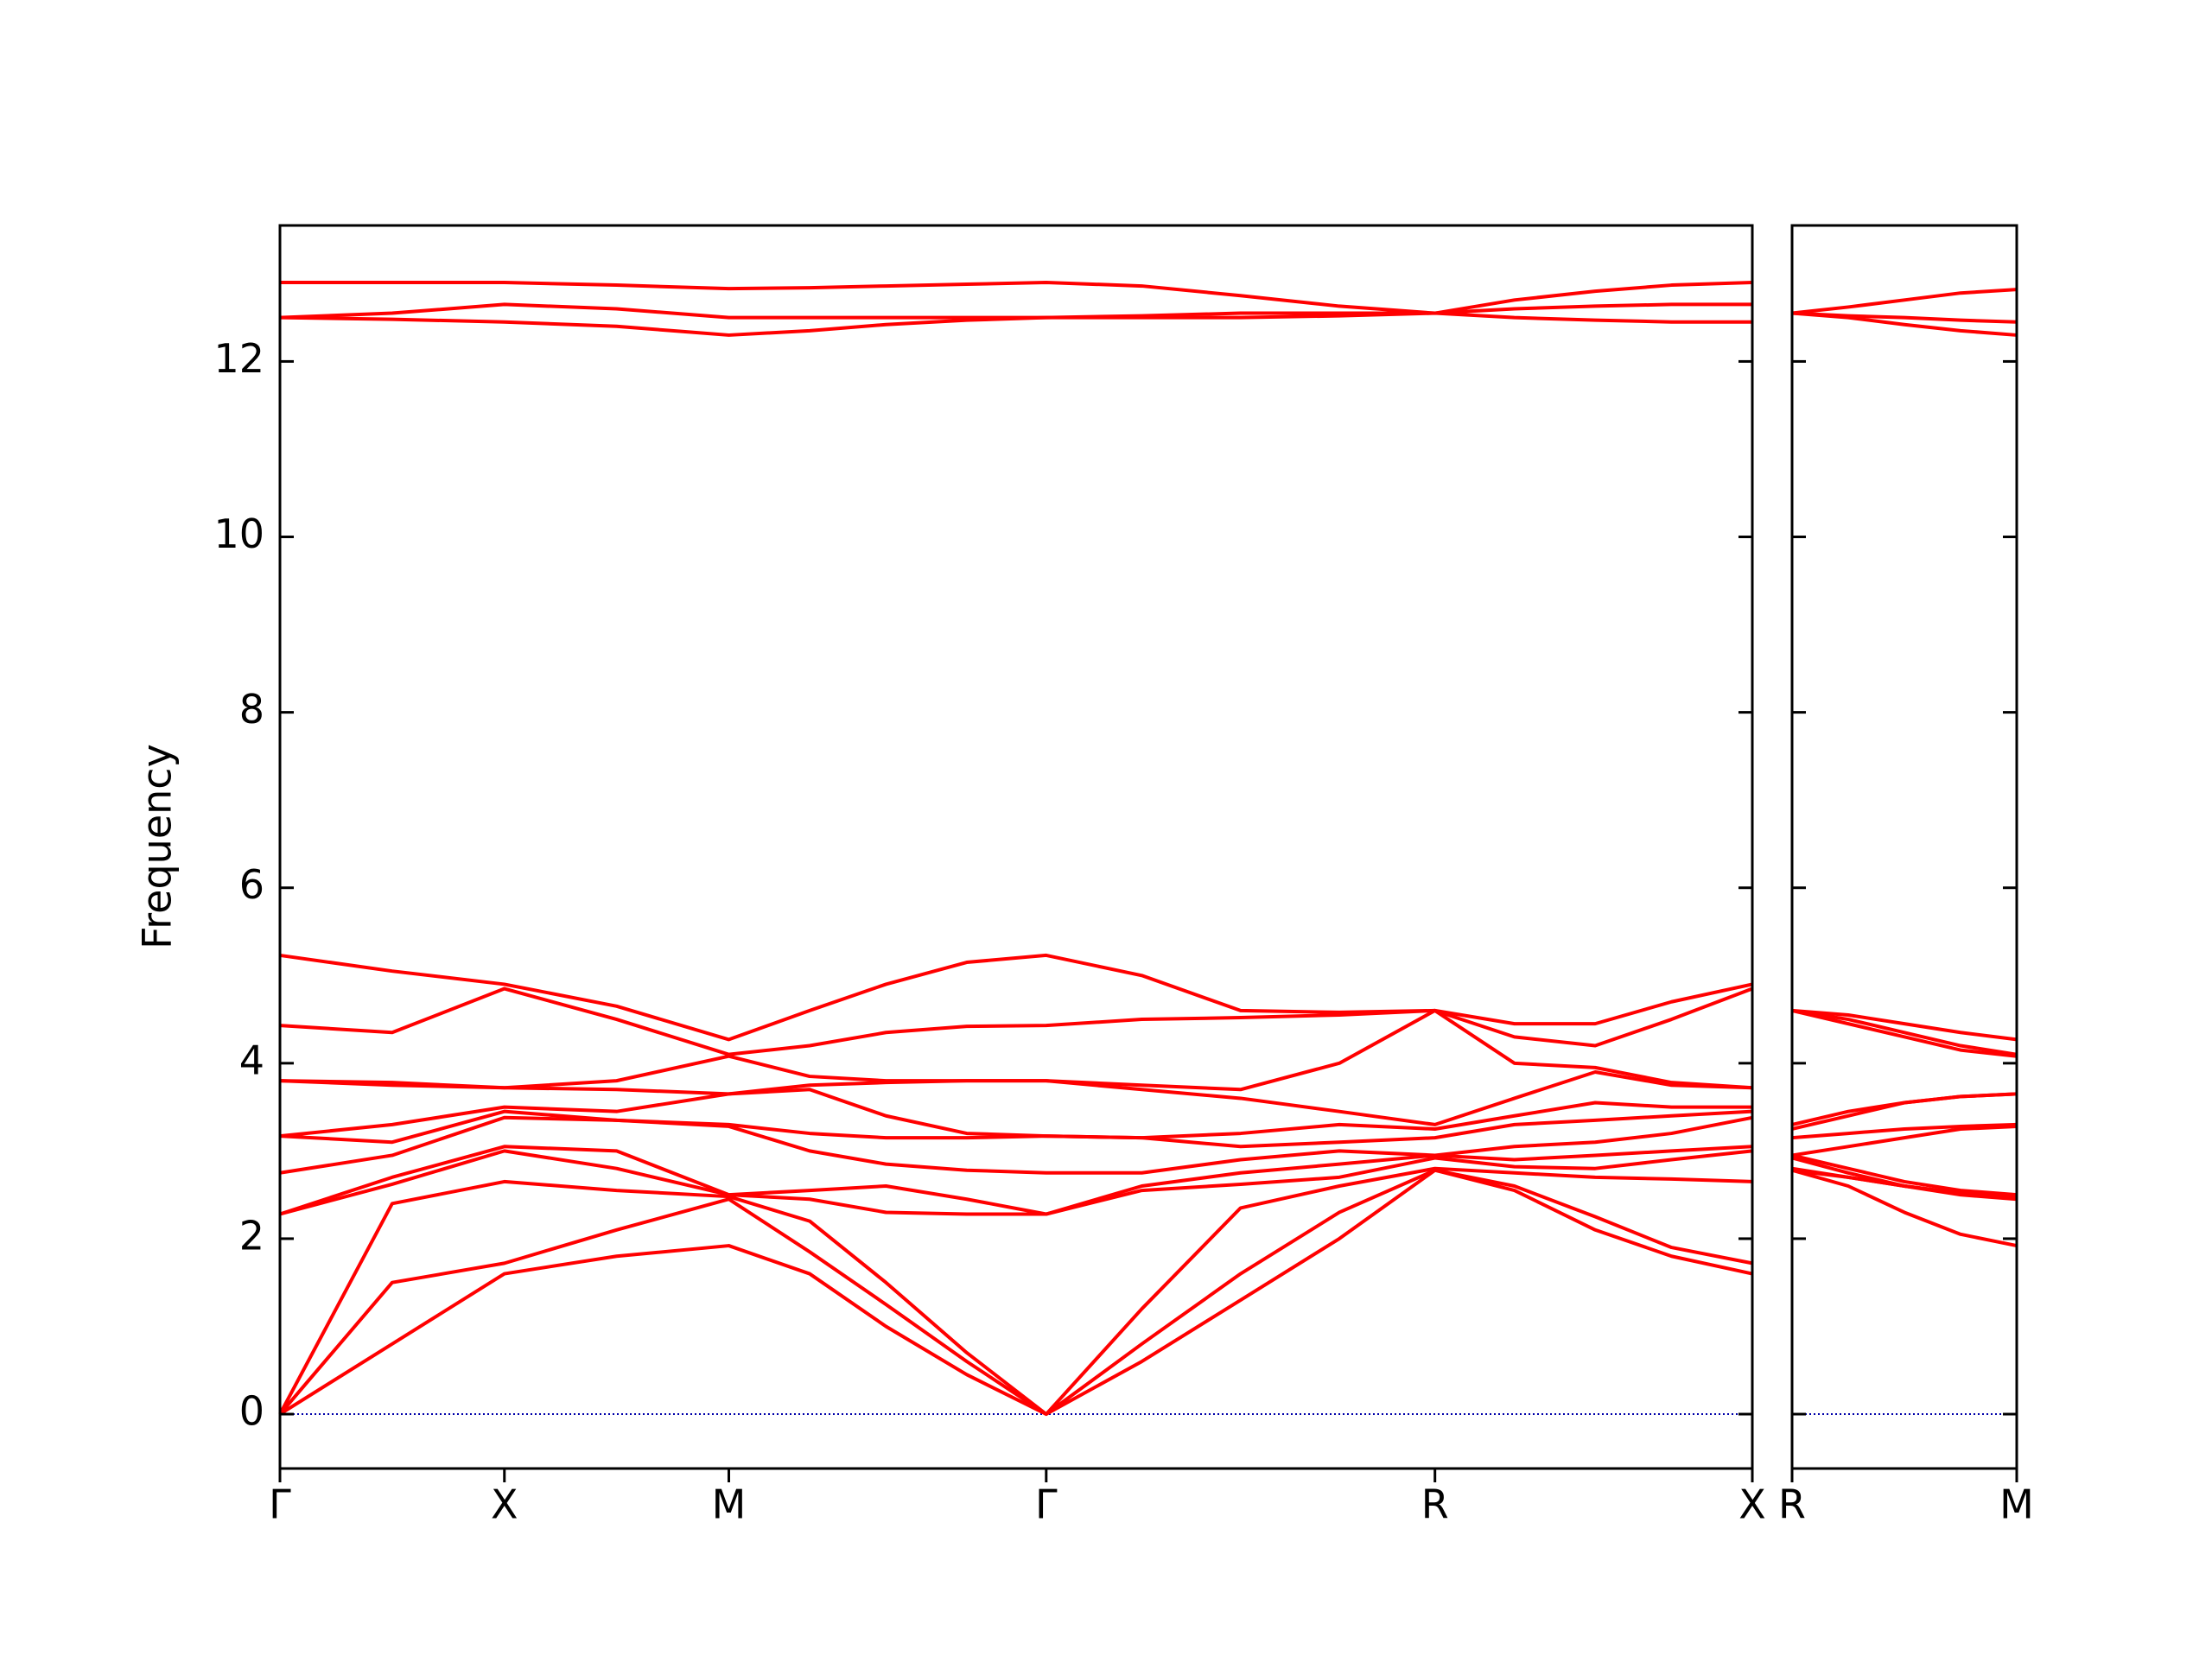  What do you see at coordinates (238, 358) in the screenshot?
I see `y-tick-label: 12` at bounding box center [238, 358].